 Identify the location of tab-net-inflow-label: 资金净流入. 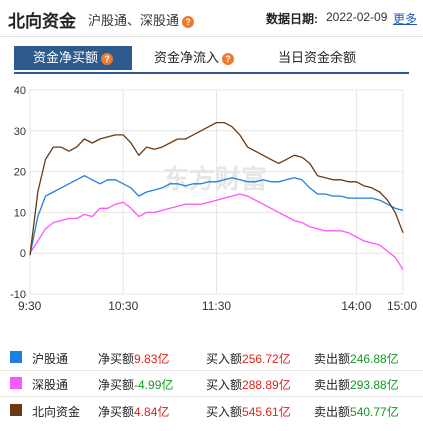
(186, 57).